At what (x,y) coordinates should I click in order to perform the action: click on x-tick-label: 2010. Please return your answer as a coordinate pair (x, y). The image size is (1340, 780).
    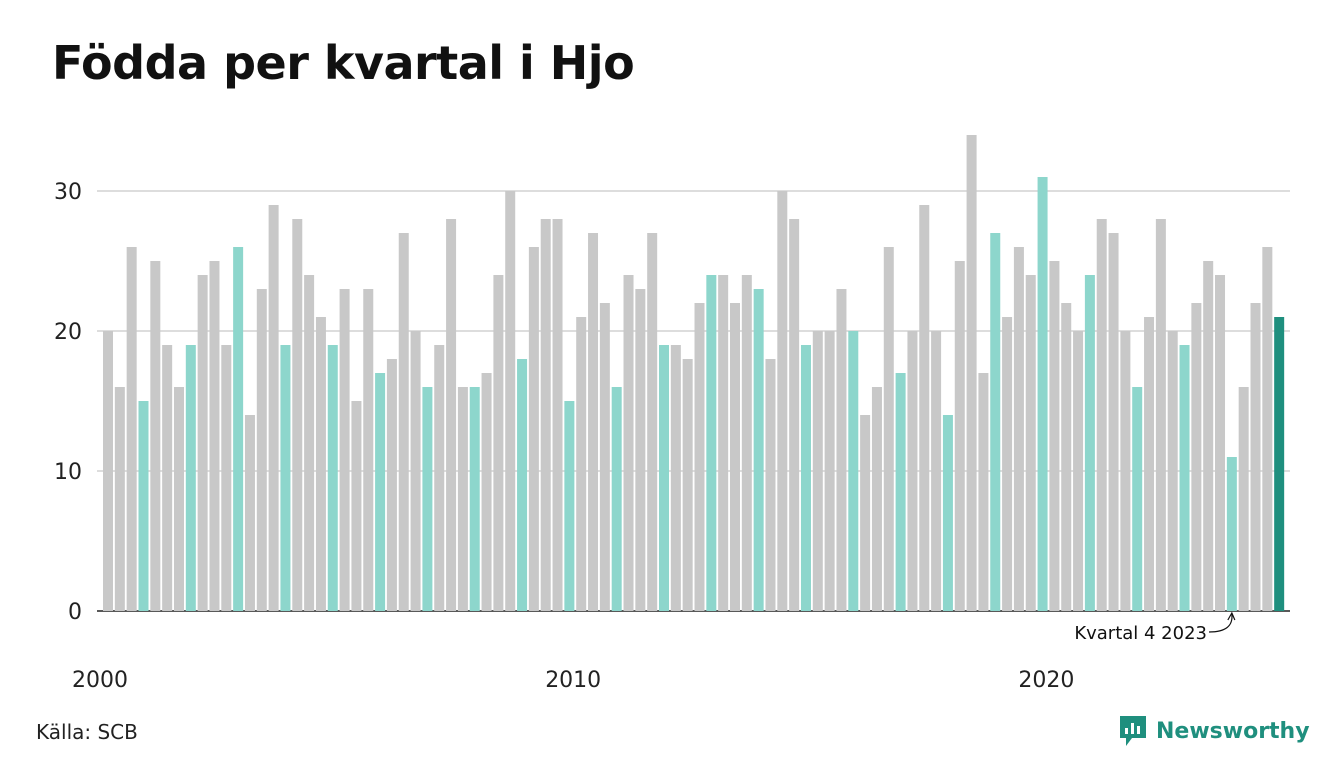
    Looking at the image, I should click on (573, 680).